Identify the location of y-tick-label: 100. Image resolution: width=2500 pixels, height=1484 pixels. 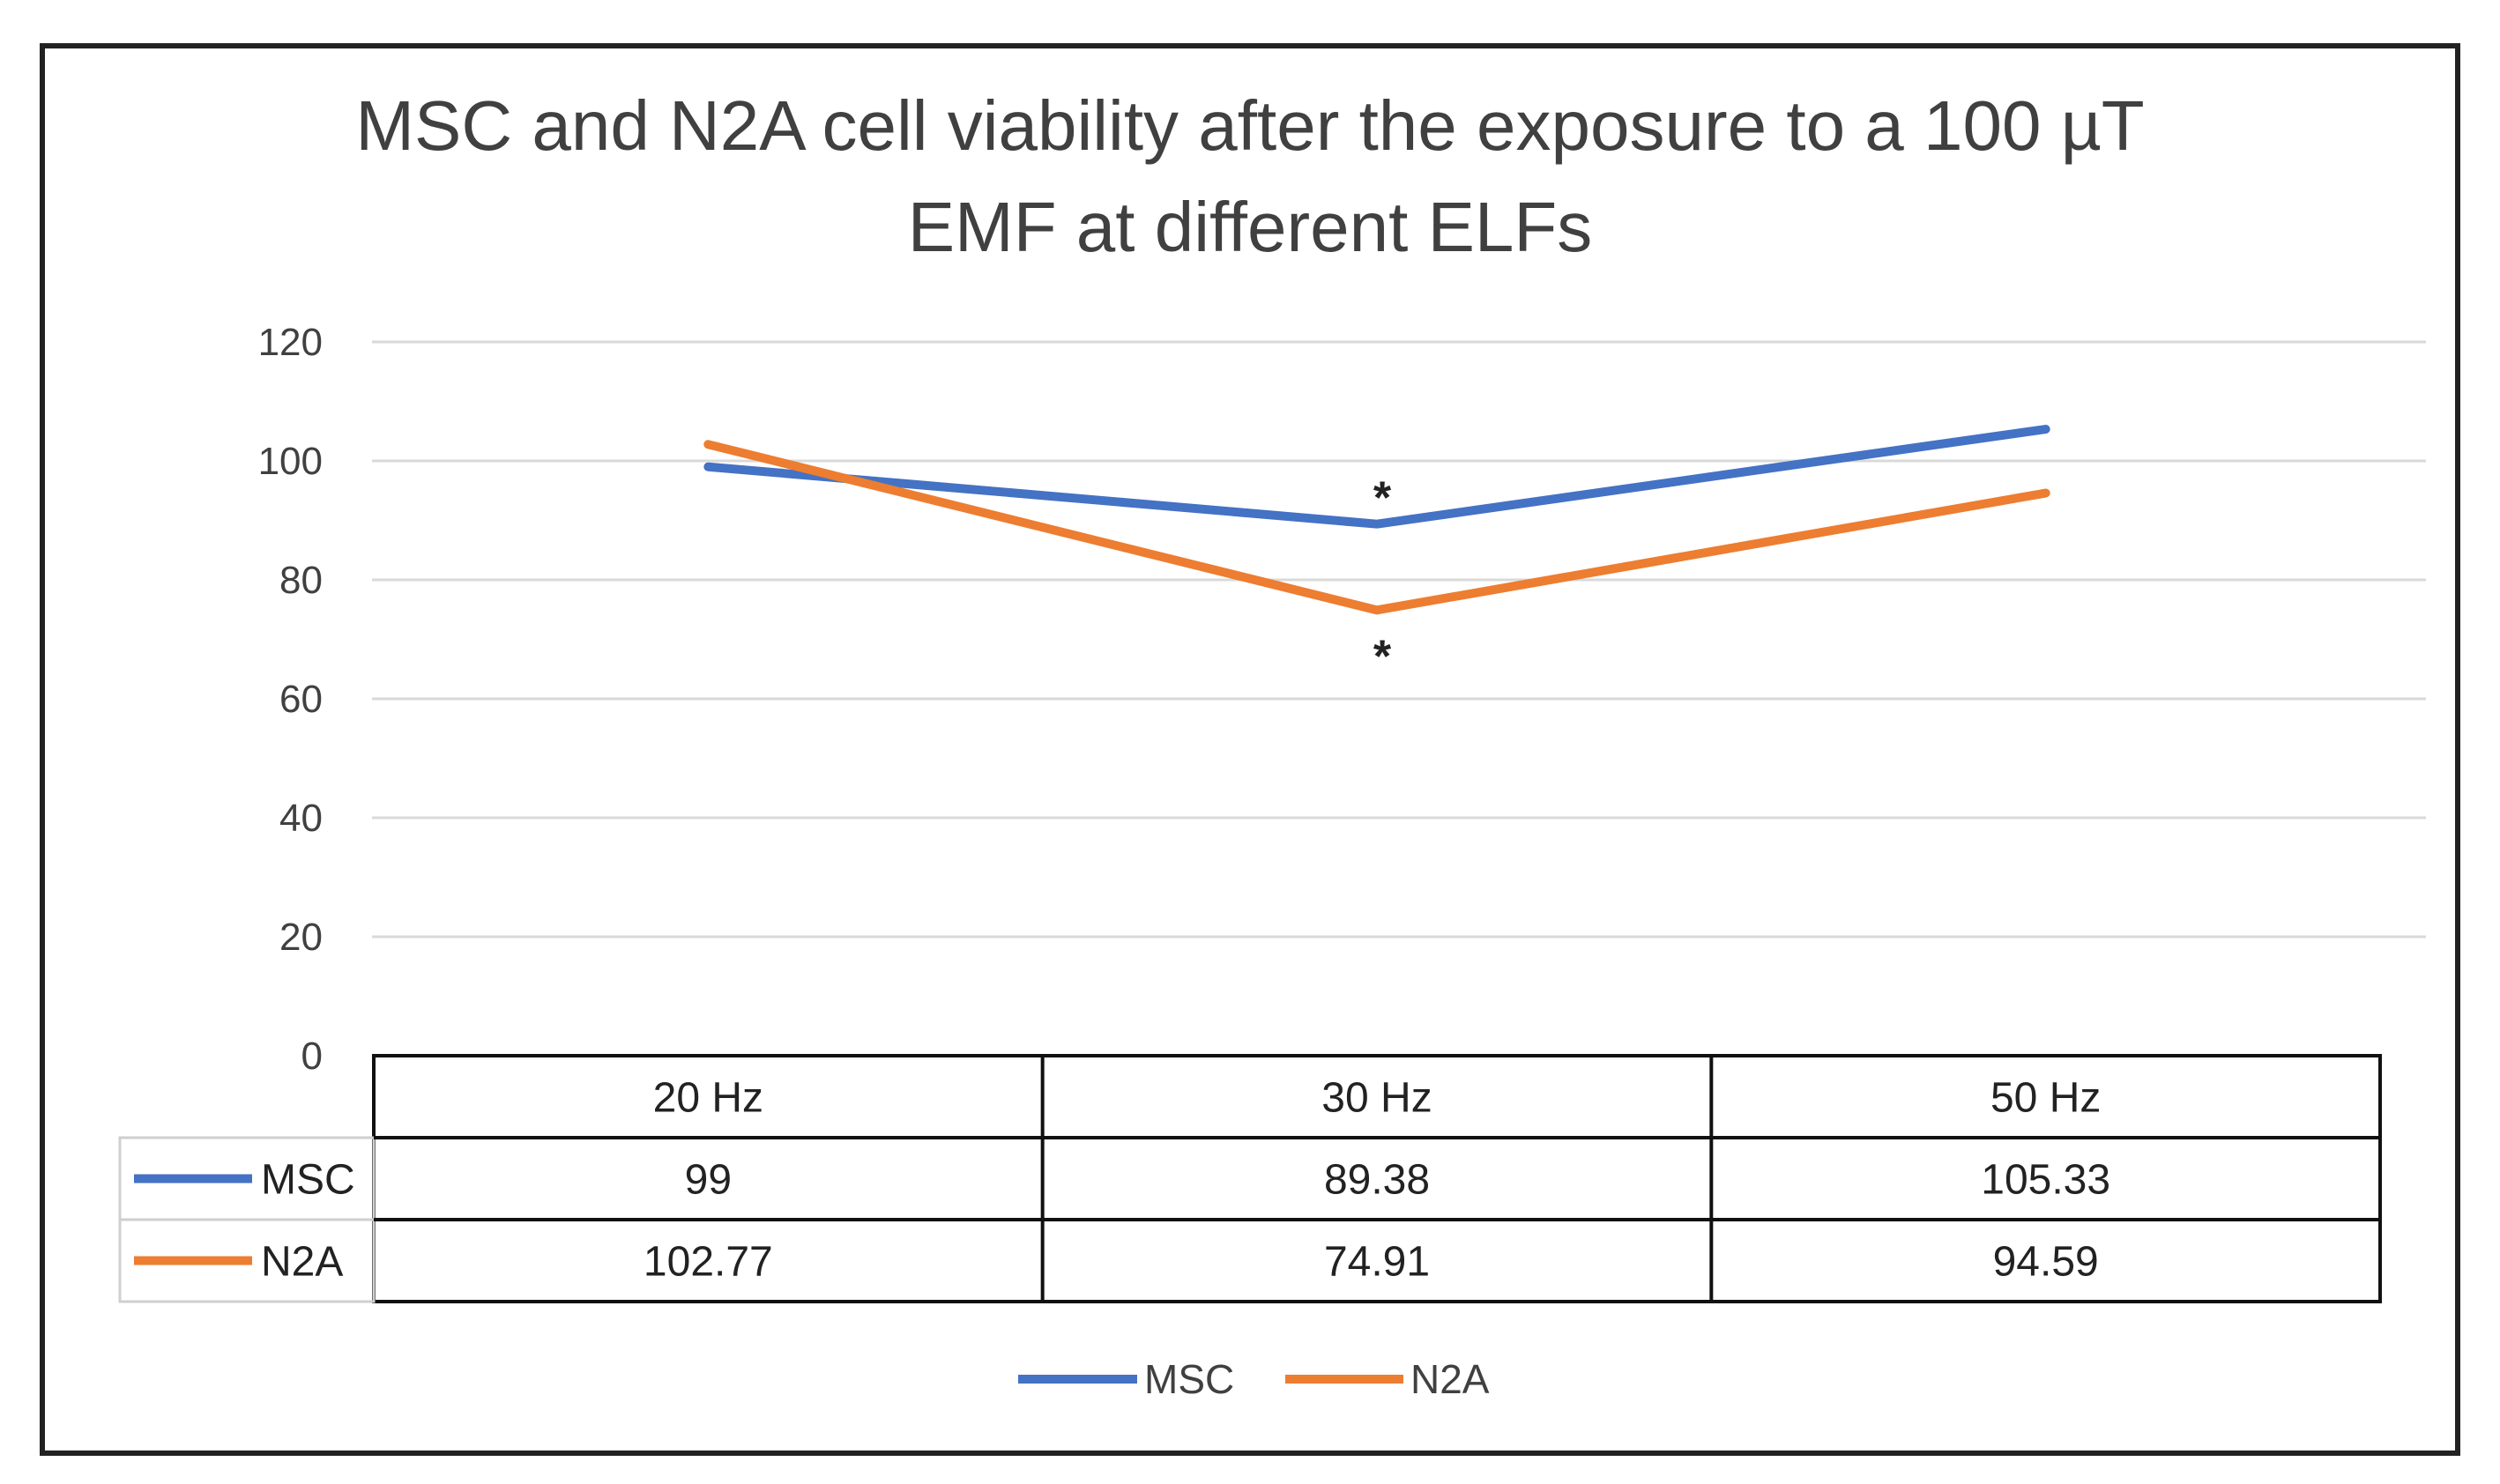
(290, 461).